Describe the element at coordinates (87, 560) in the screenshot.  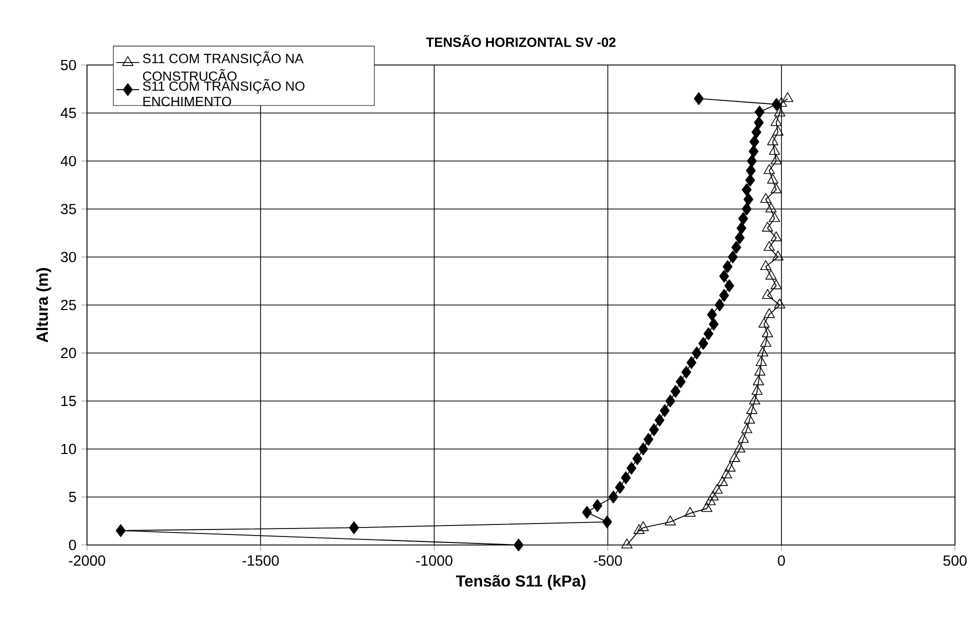
I see `x-tick-label: -2000` at that location.